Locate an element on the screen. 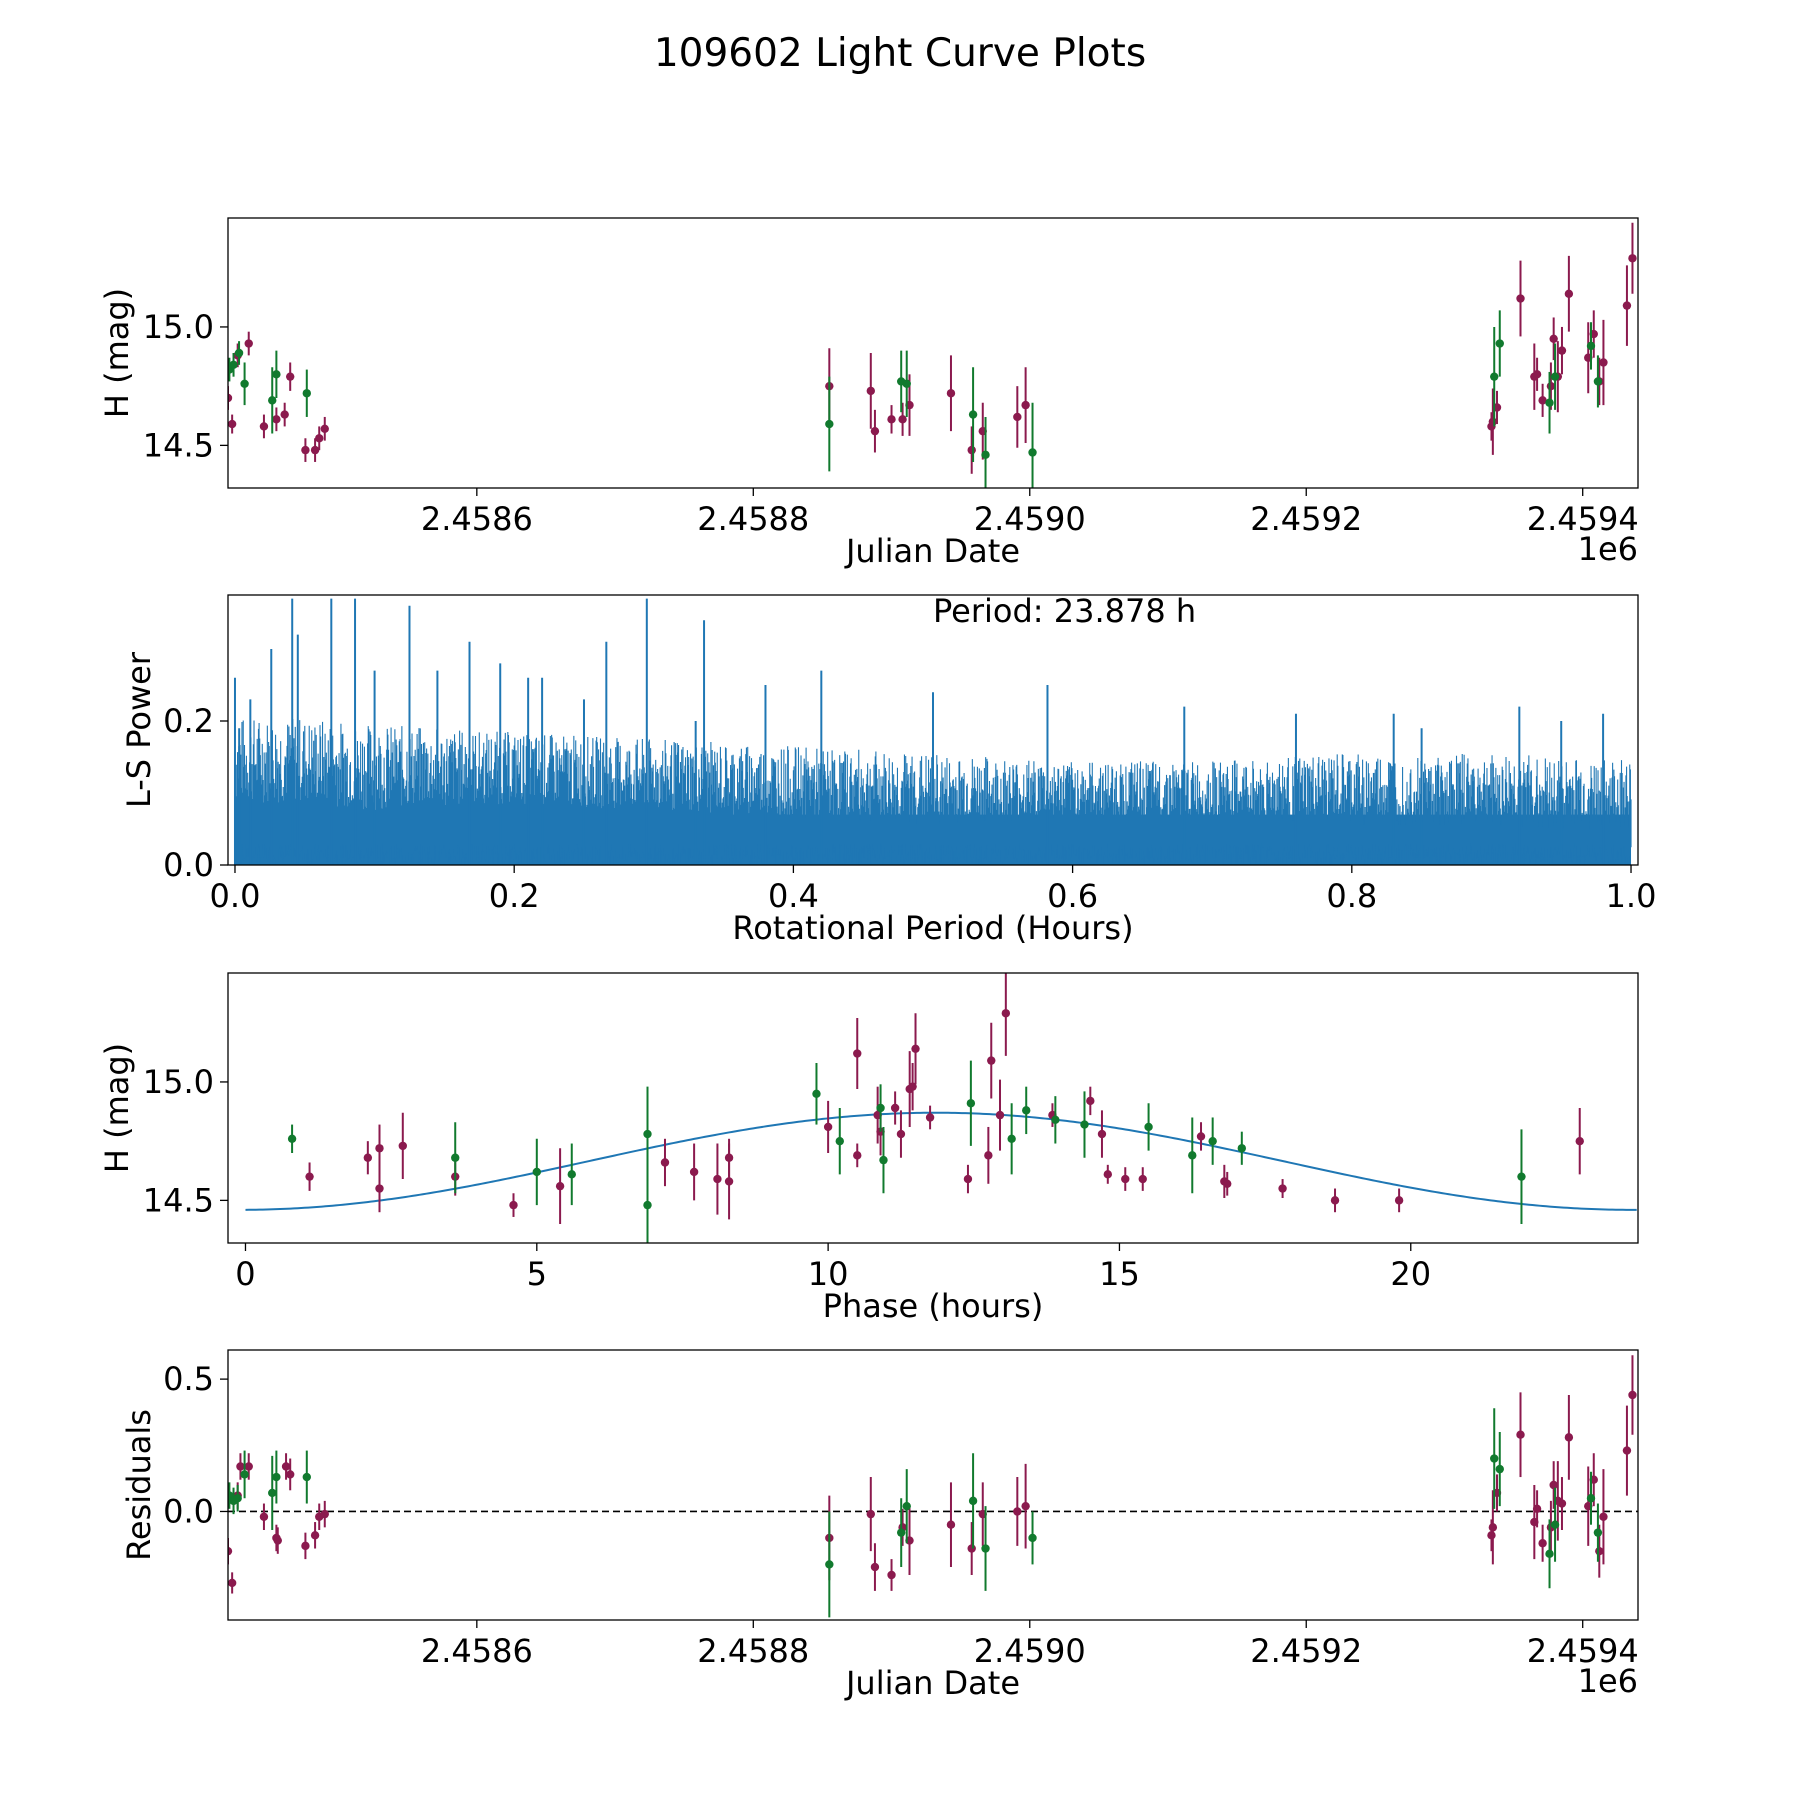 The width and height of the screenshot is (1800, 1800). lightcurve-ytick-label: 15.0 is located at coordinates (178, 327).